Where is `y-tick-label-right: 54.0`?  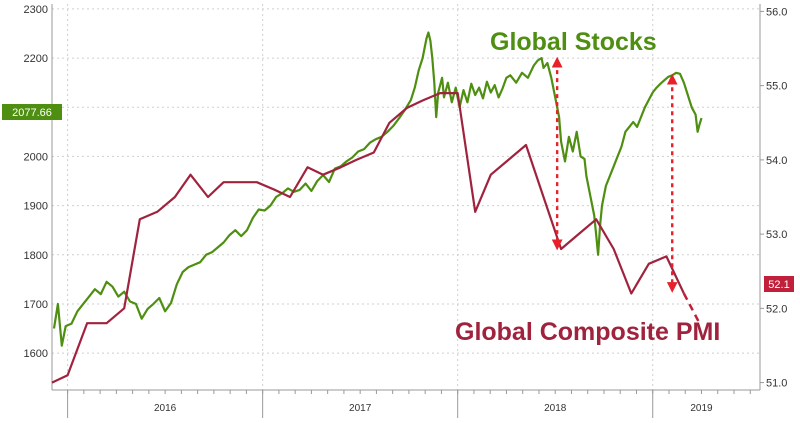
y-tick-label-right: 54.0 is located at coordinates (776, 161).